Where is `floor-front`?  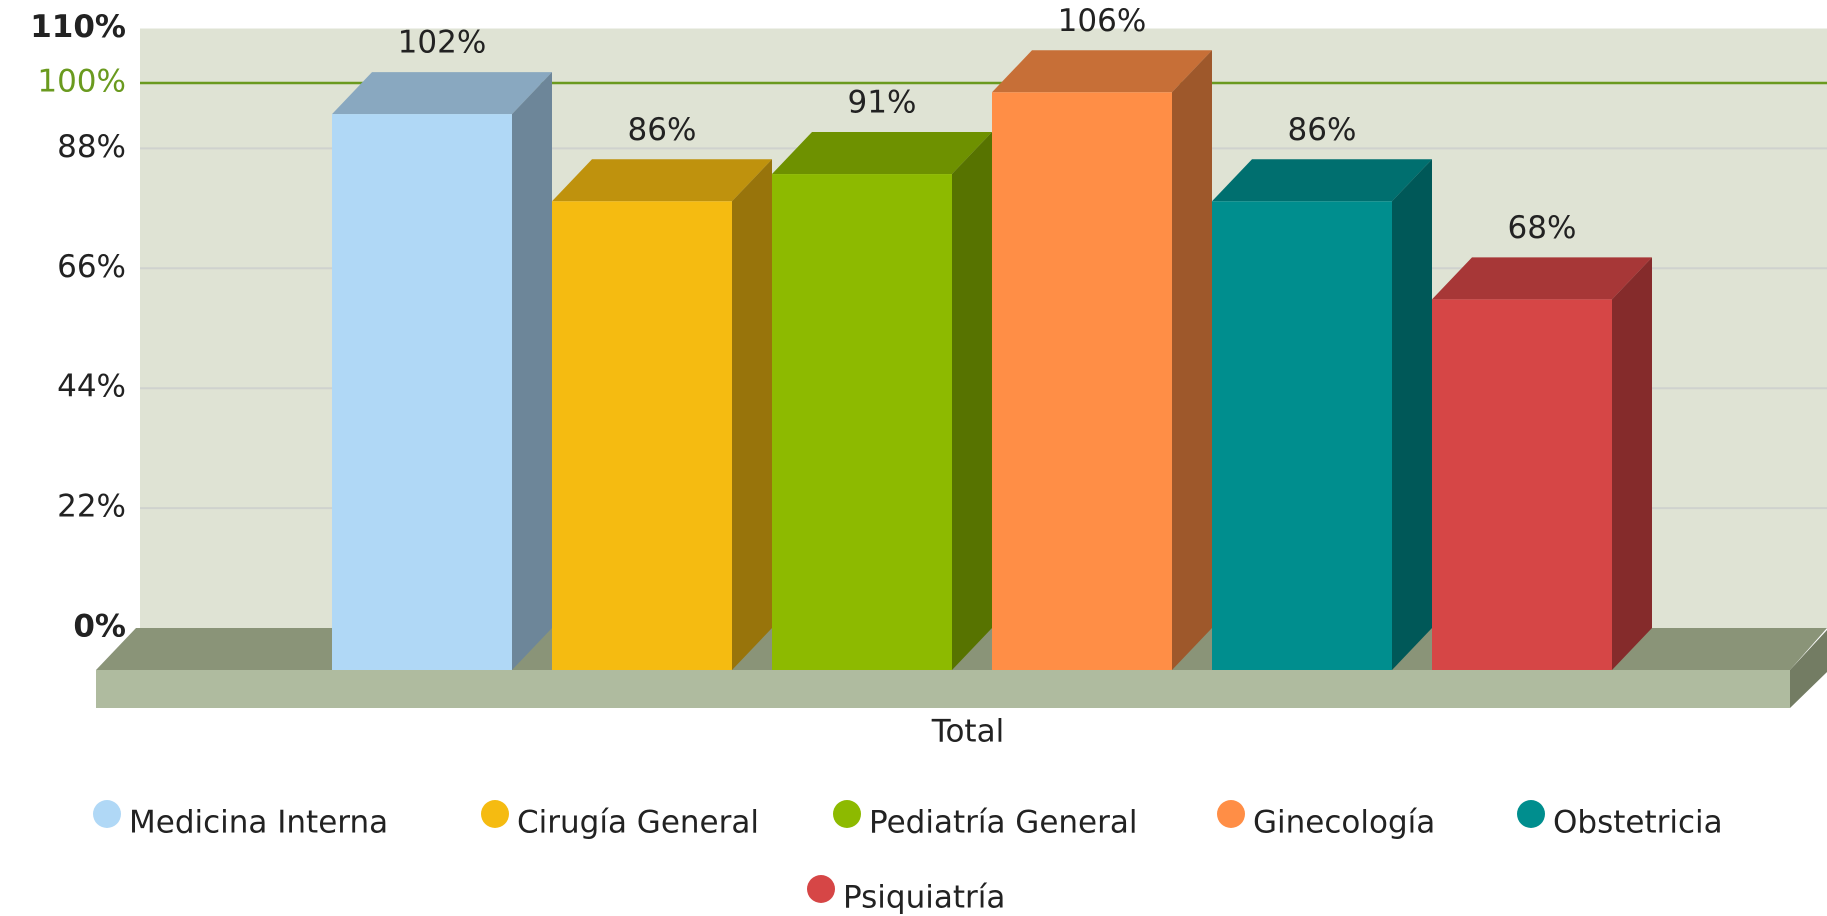
floor-front is located at coordinates (943, 689).